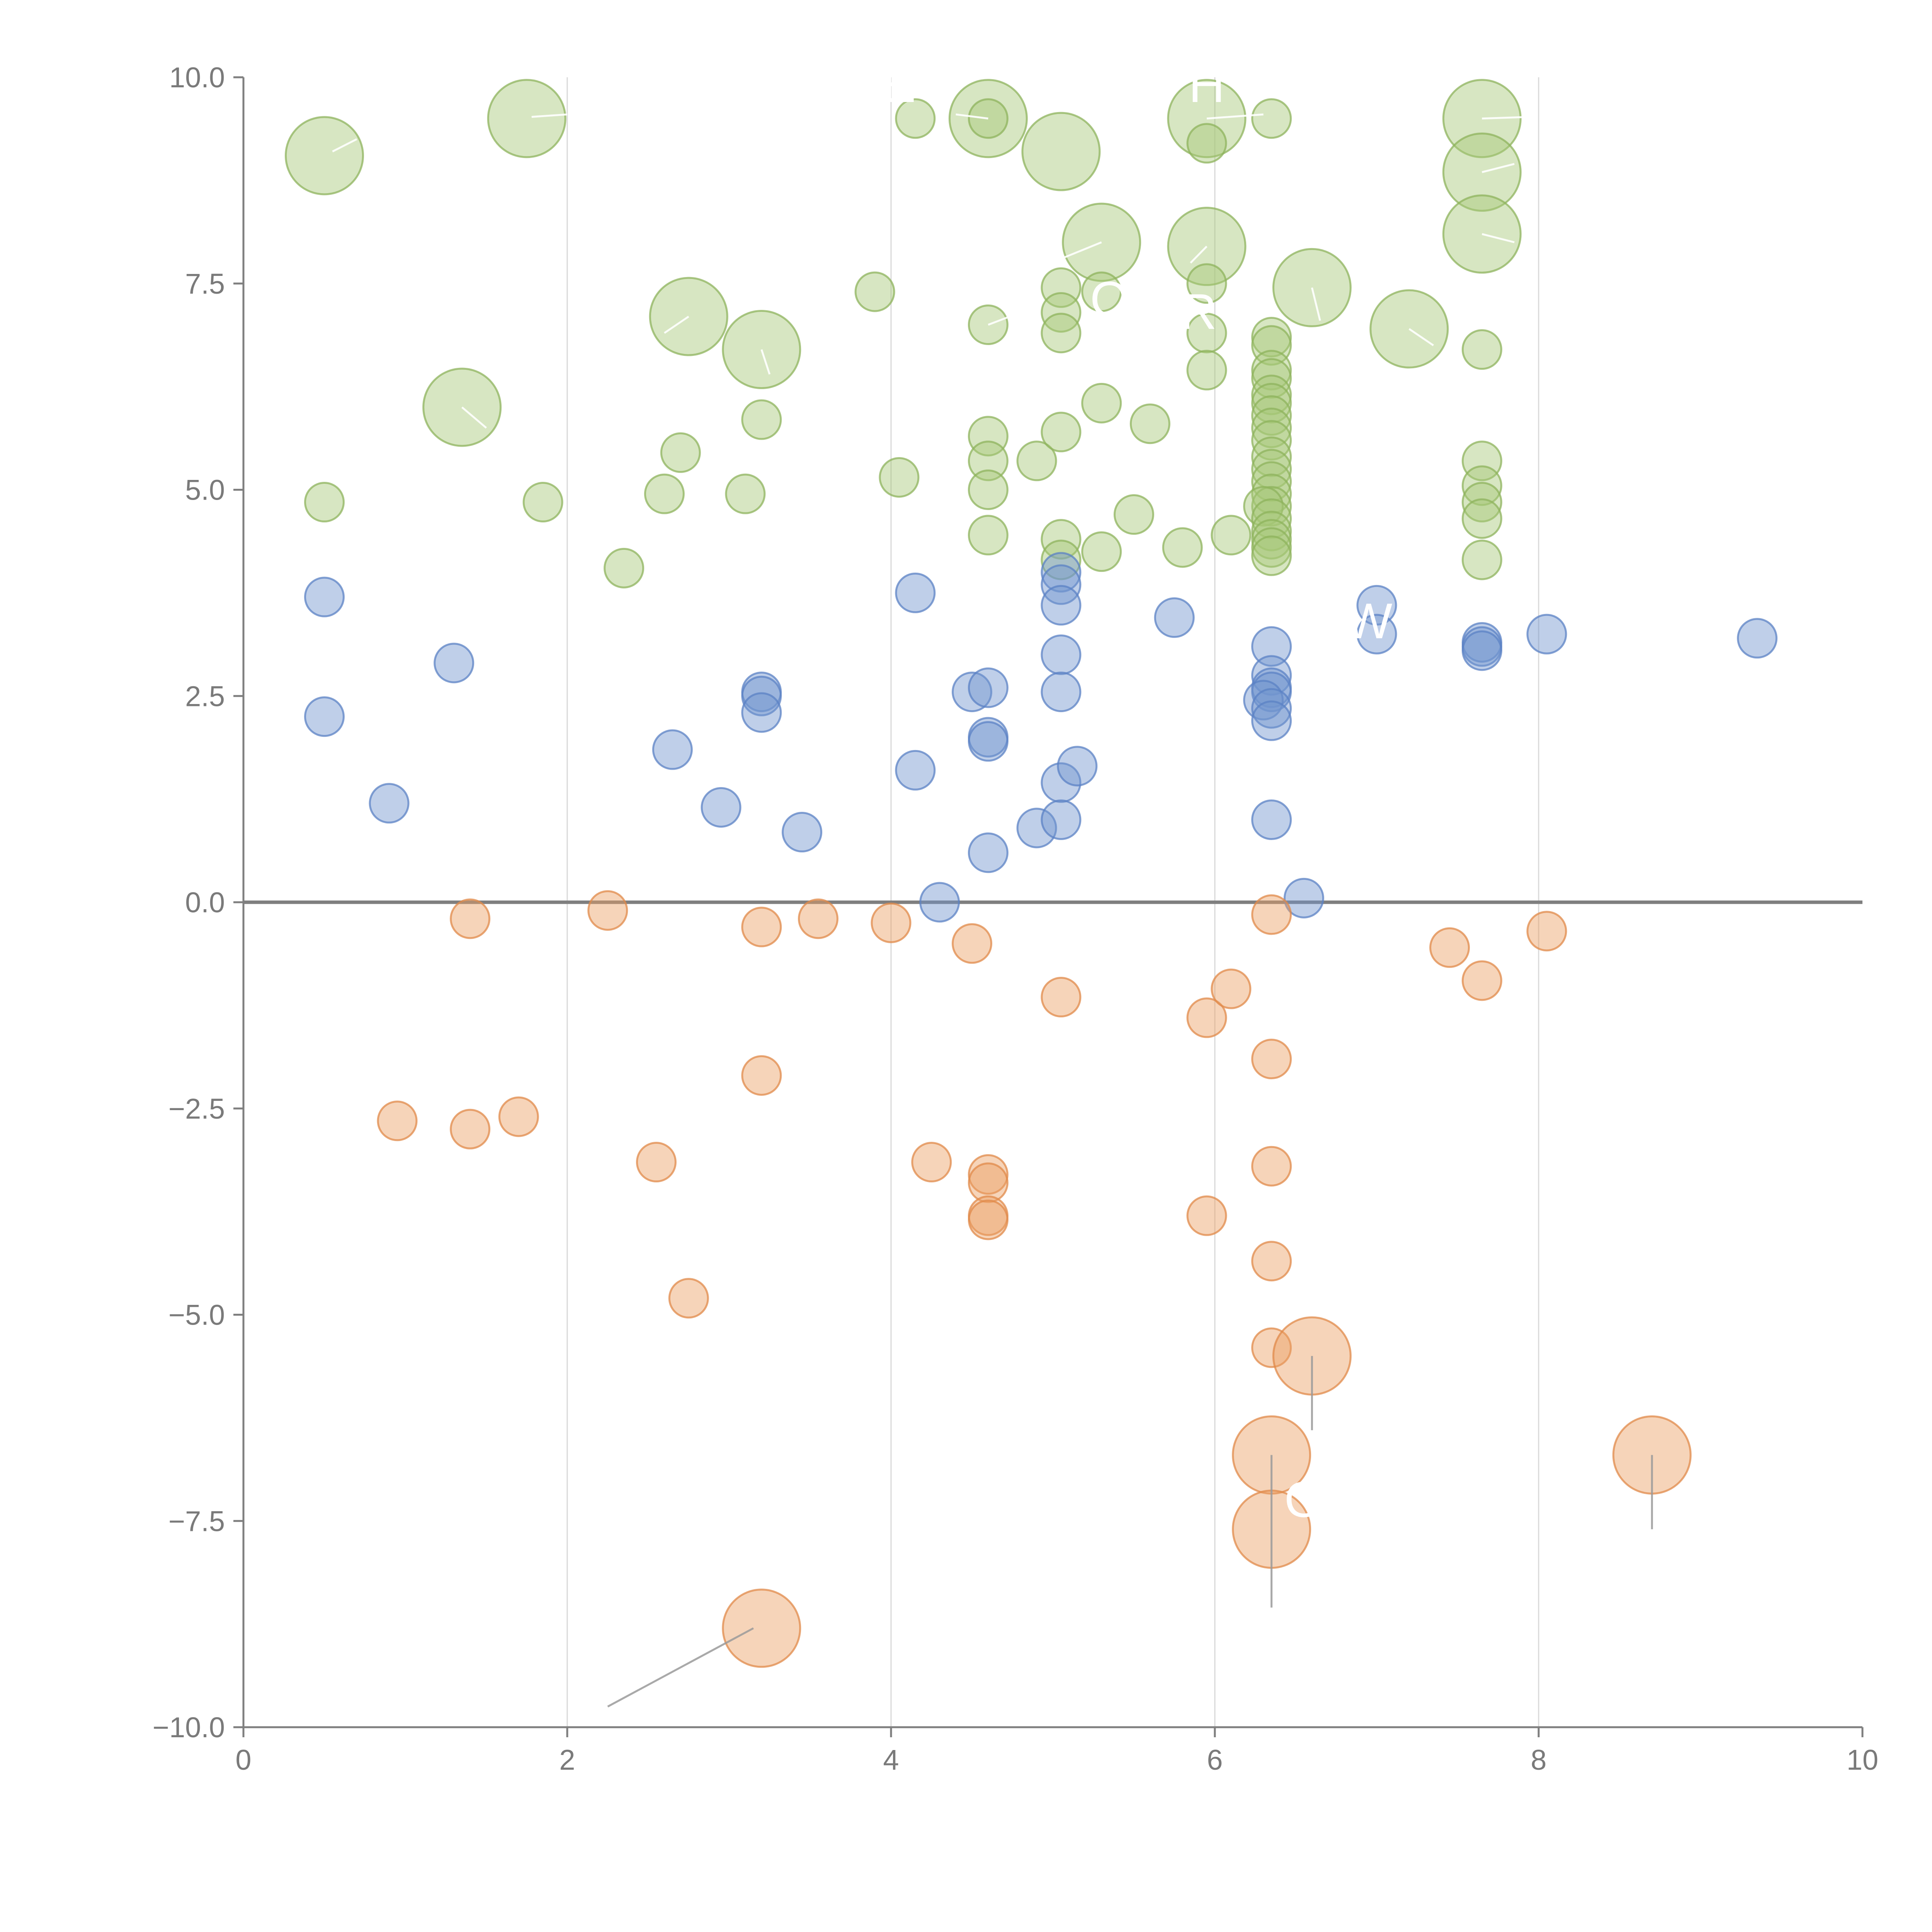 The width and height of the screenshot is (1932, 1932). Describe the element at coordinates (1041, 738) in the screenshot. I see `series-blue` at that location.